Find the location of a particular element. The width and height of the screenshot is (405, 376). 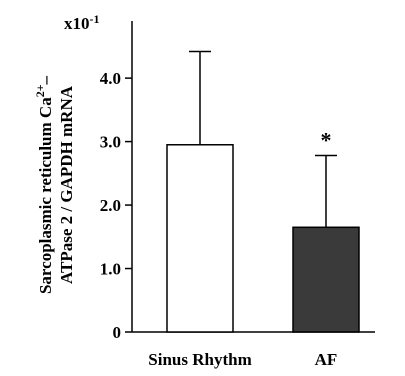

annotations: * is located at coordinates (326, 140).